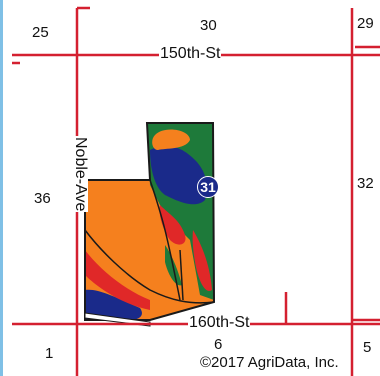  Describe the element at coordinates (365, 183) in the screenshot. I see `section-label-32: 32` at that location.